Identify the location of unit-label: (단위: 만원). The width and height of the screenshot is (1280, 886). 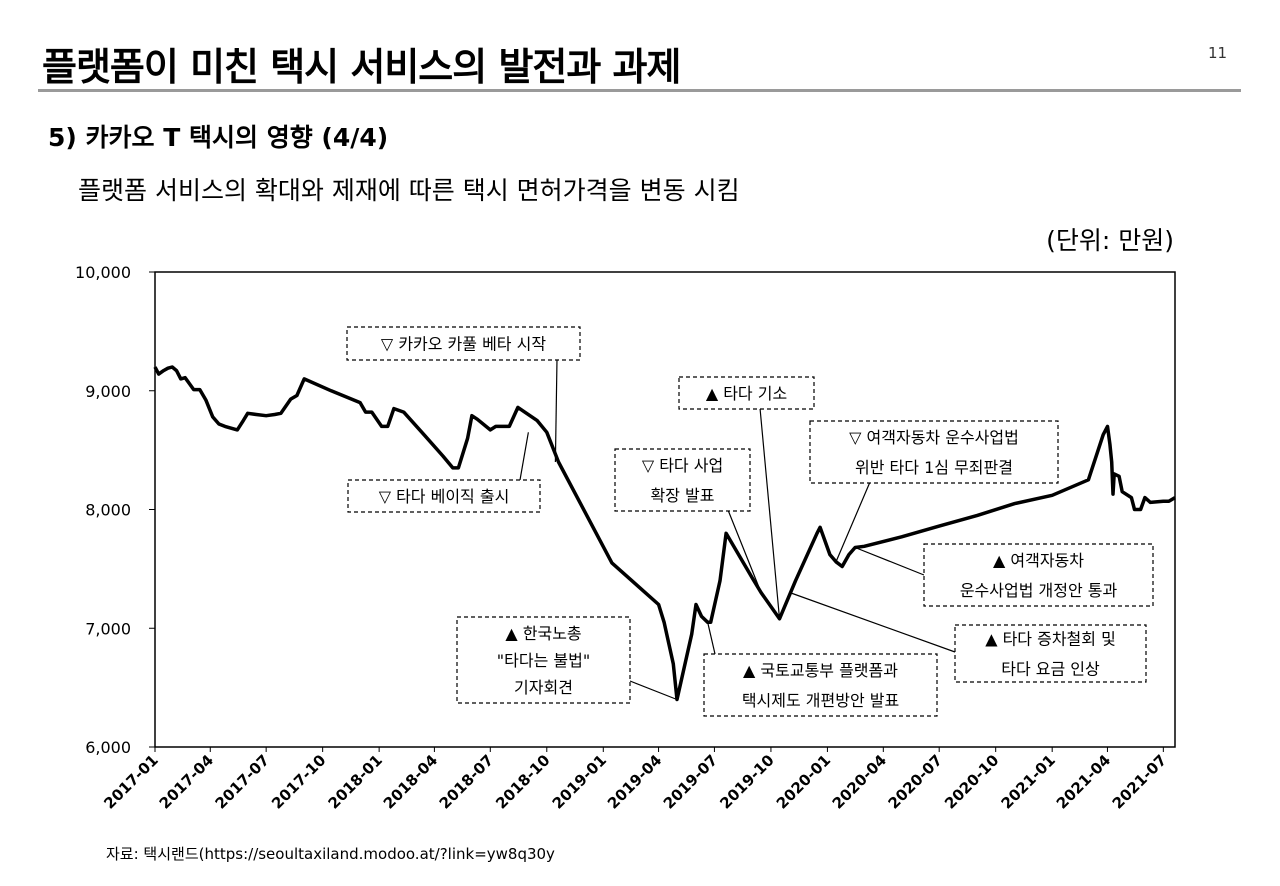
(1110, 240).